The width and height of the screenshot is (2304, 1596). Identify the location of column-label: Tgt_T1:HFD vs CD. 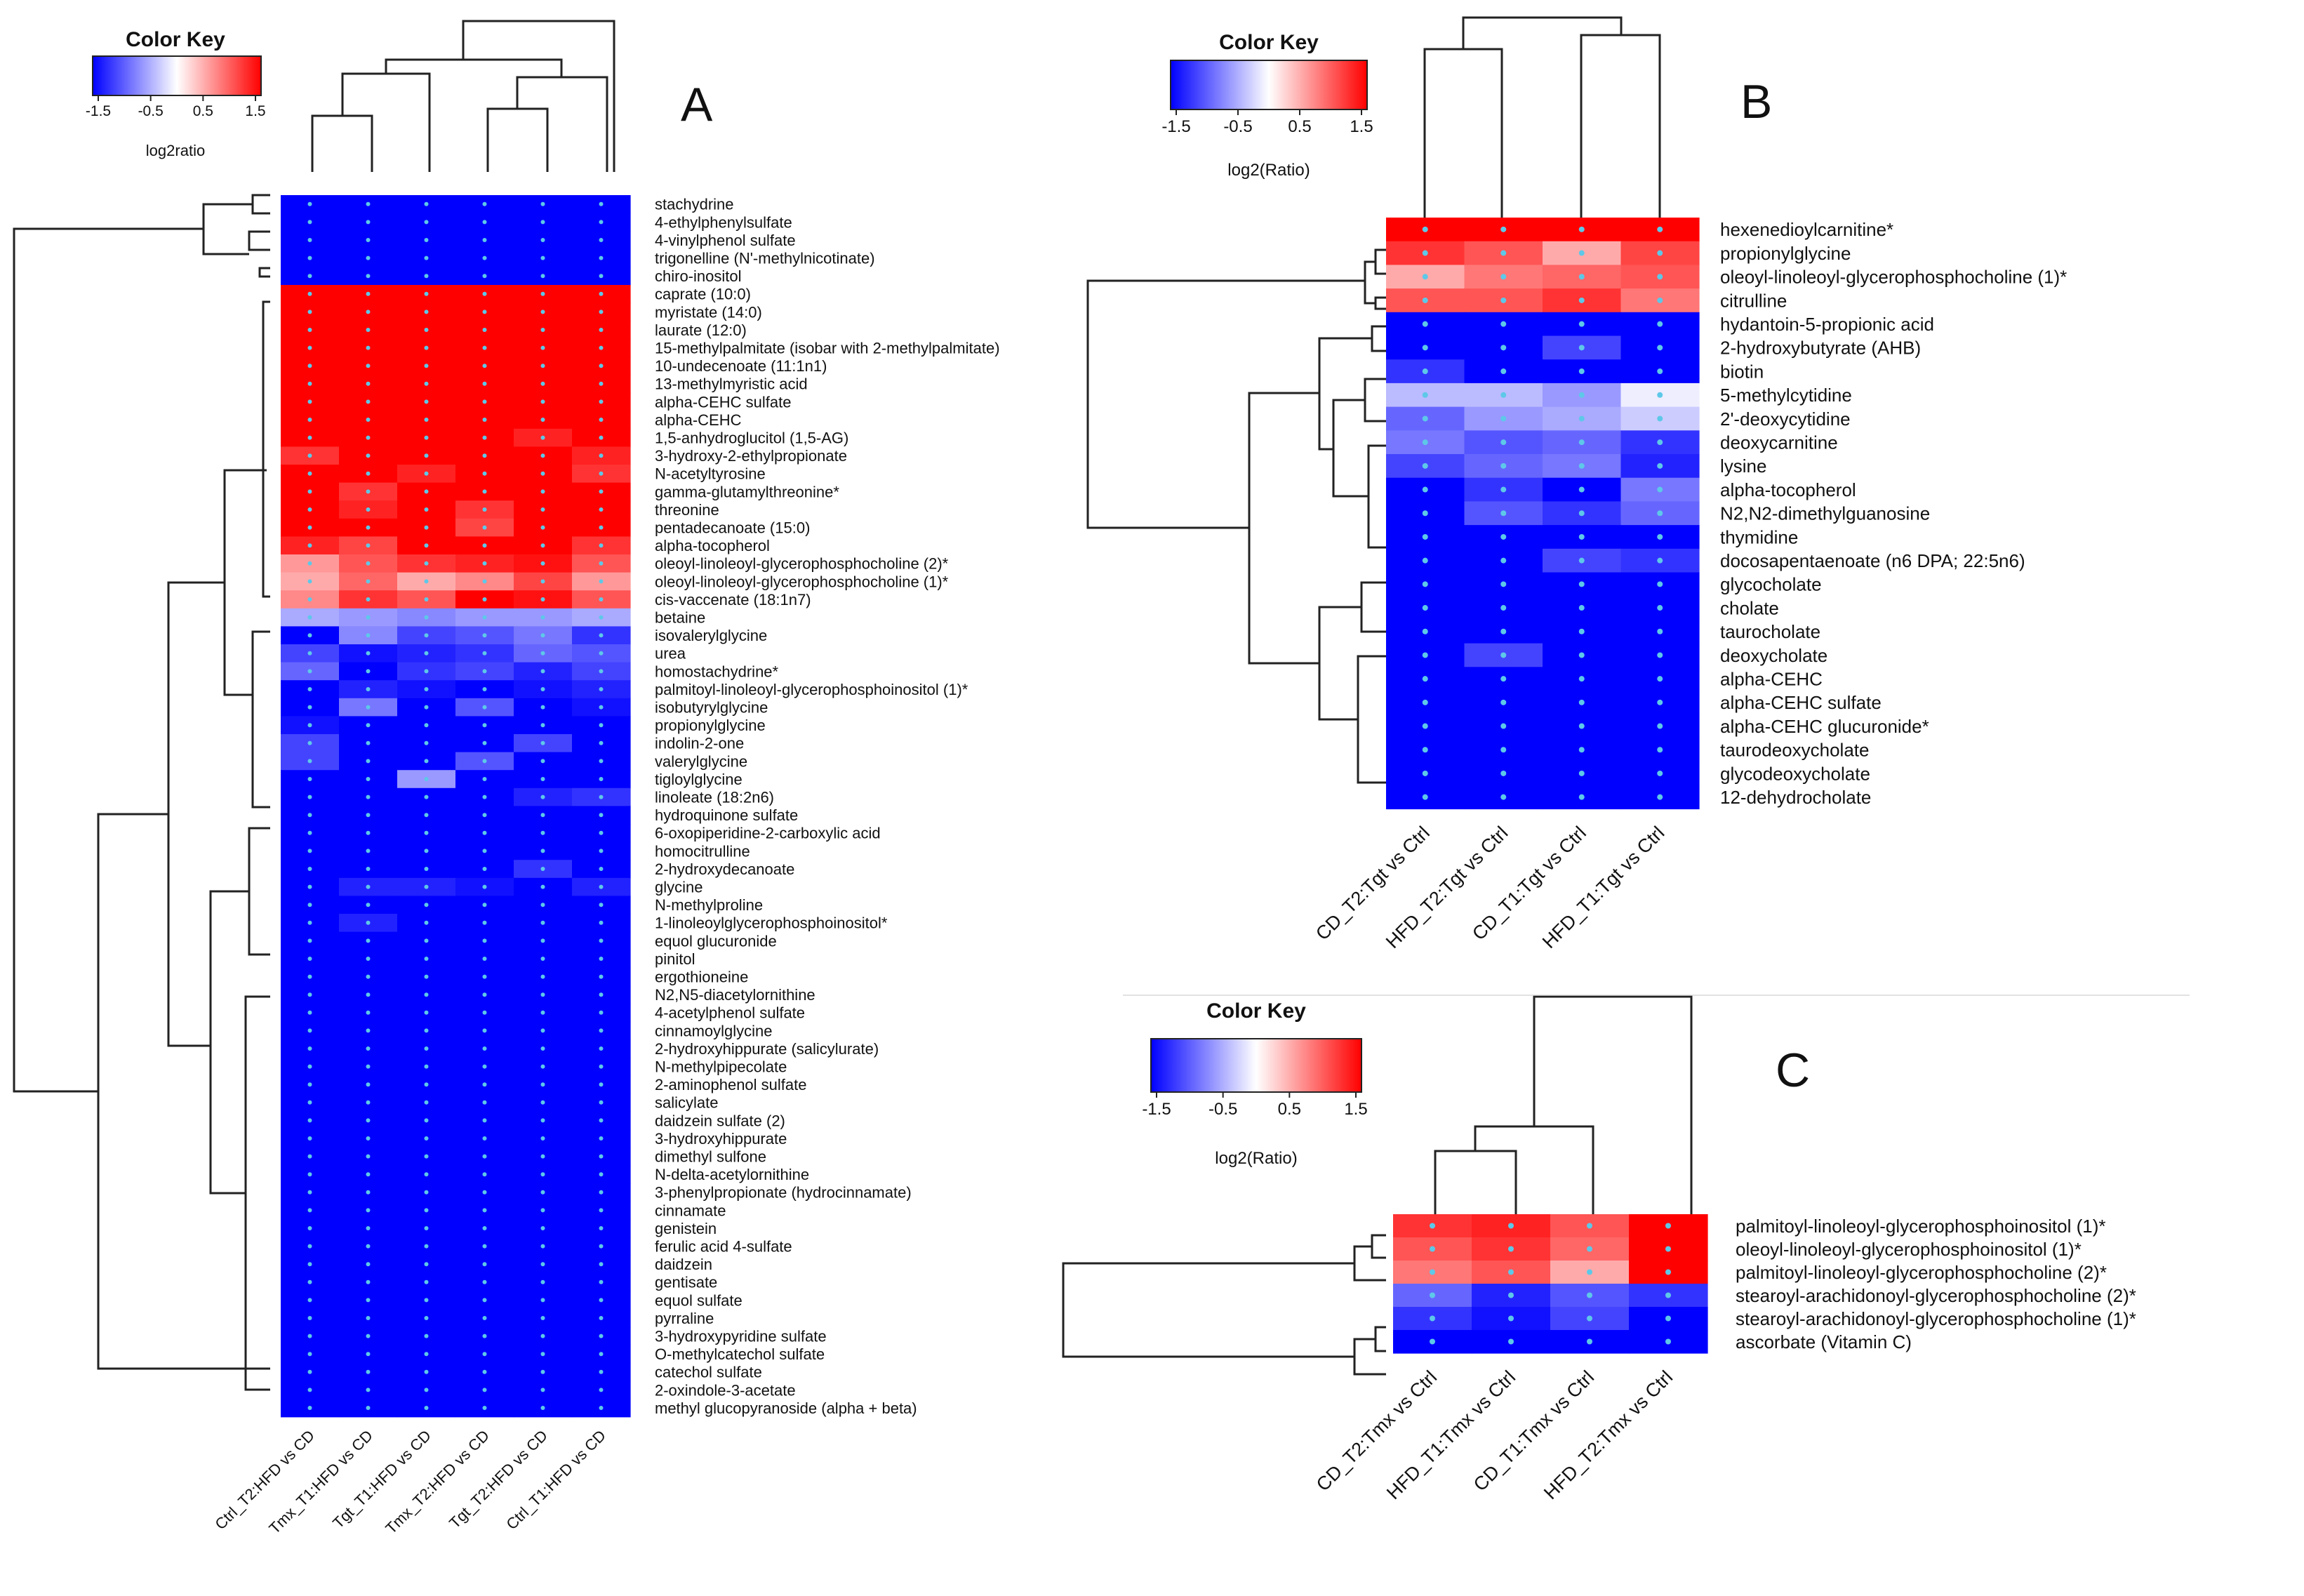
(381, 1479).